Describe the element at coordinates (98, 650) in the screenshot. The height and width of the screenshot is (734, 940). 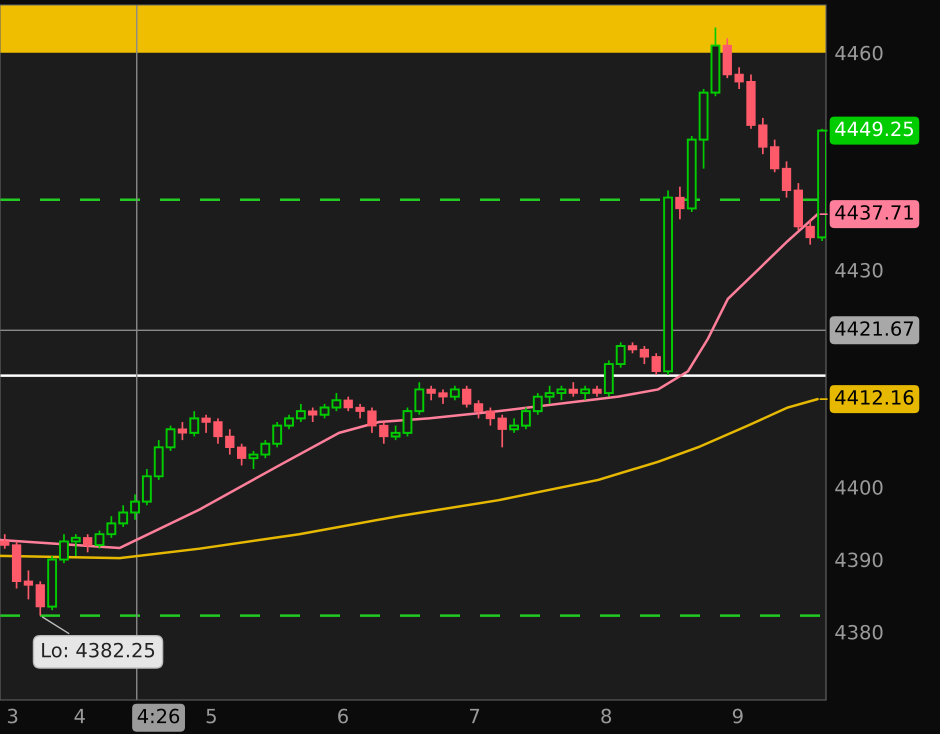
I see `annotation: Lo: 4382.25` at that location.